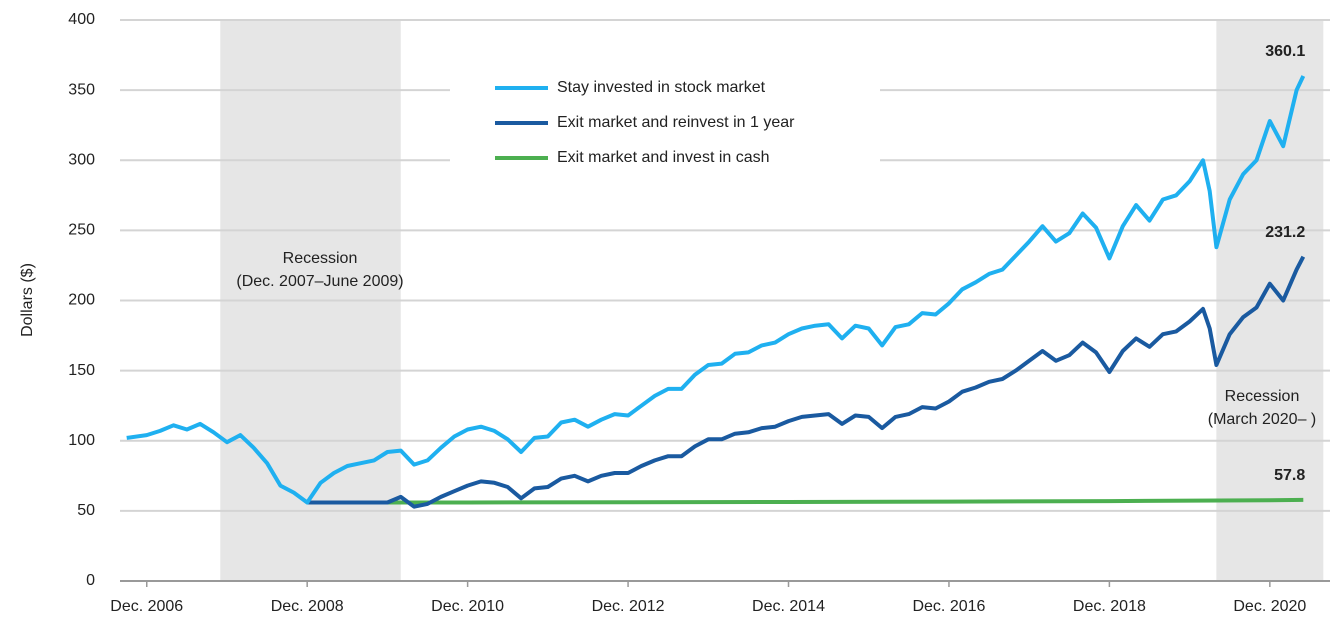  What do you see at coordinates (1285, 232) in the screenshot?
I see `end-value-label: 231.2` at bounding box center [1285, 232].